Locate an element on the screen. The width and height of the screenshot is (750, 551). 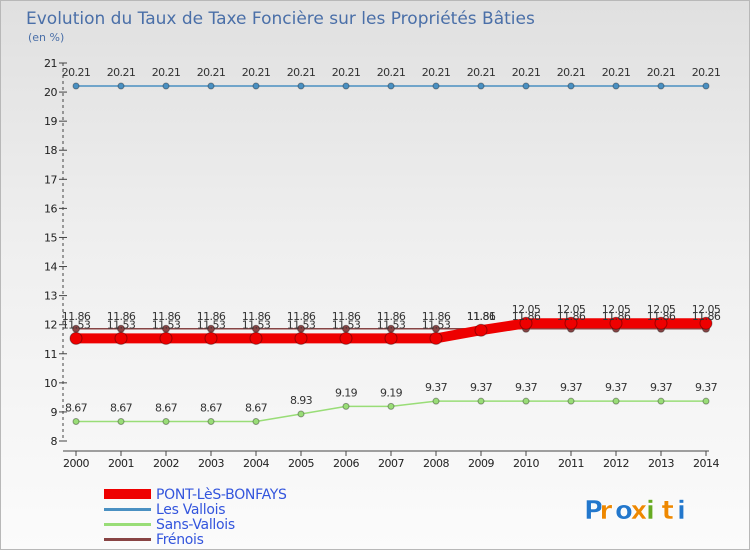
data-label-pont-l-s-bonfays: 11.81 is located at coordinates (481, 316).